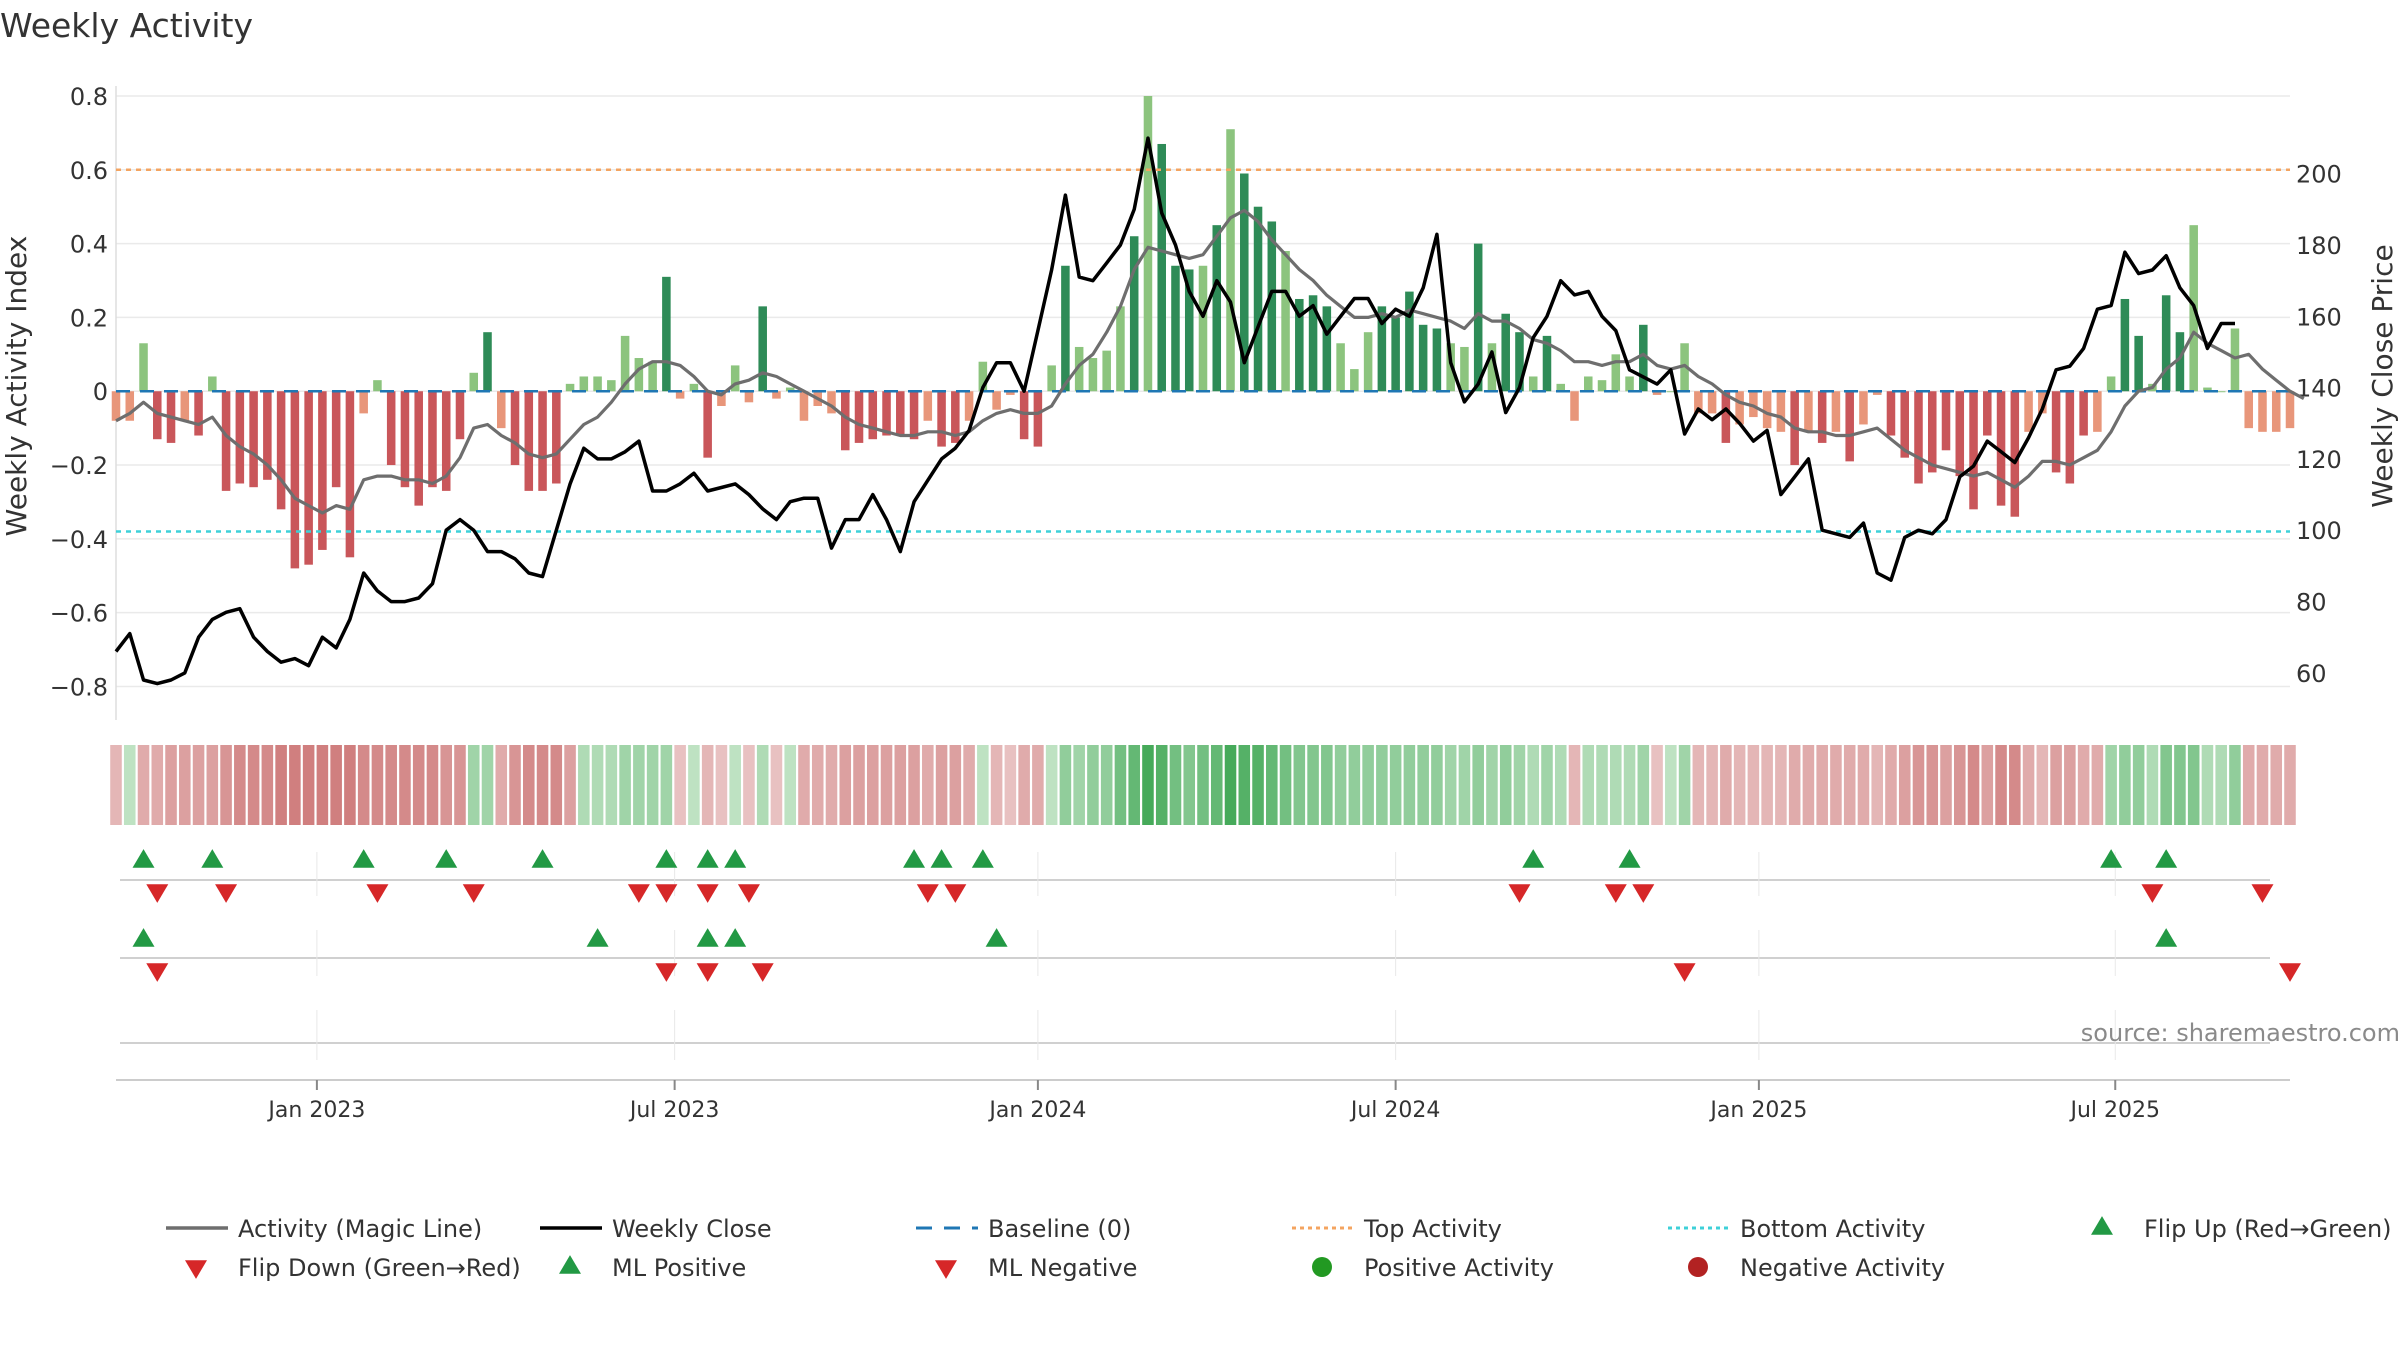  I want to click on left-tick-label: 0, so click(100, 392).